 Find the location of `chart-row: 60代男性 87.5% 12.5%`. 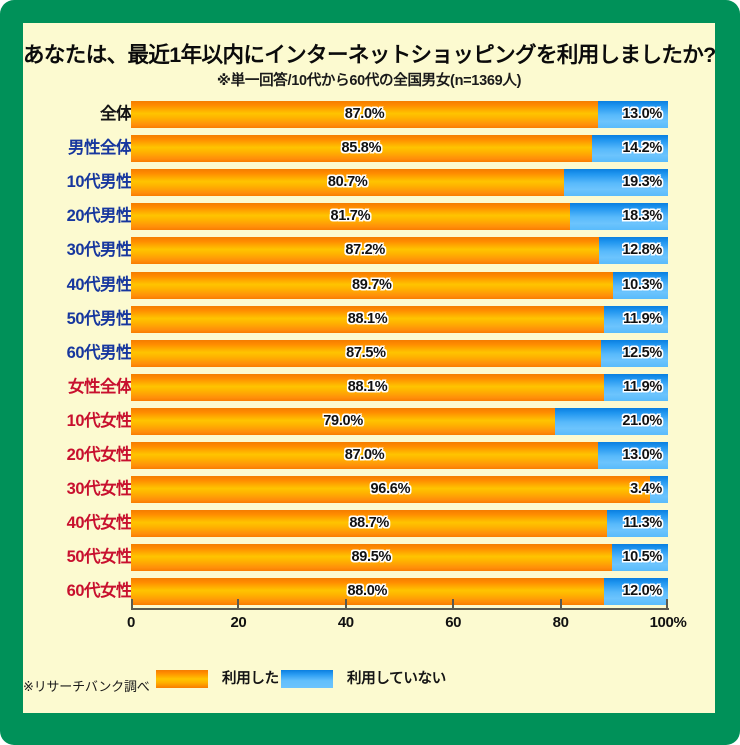

chart-row: 60代男性 87.5% 12.5% is located at coordinates (369, 353).